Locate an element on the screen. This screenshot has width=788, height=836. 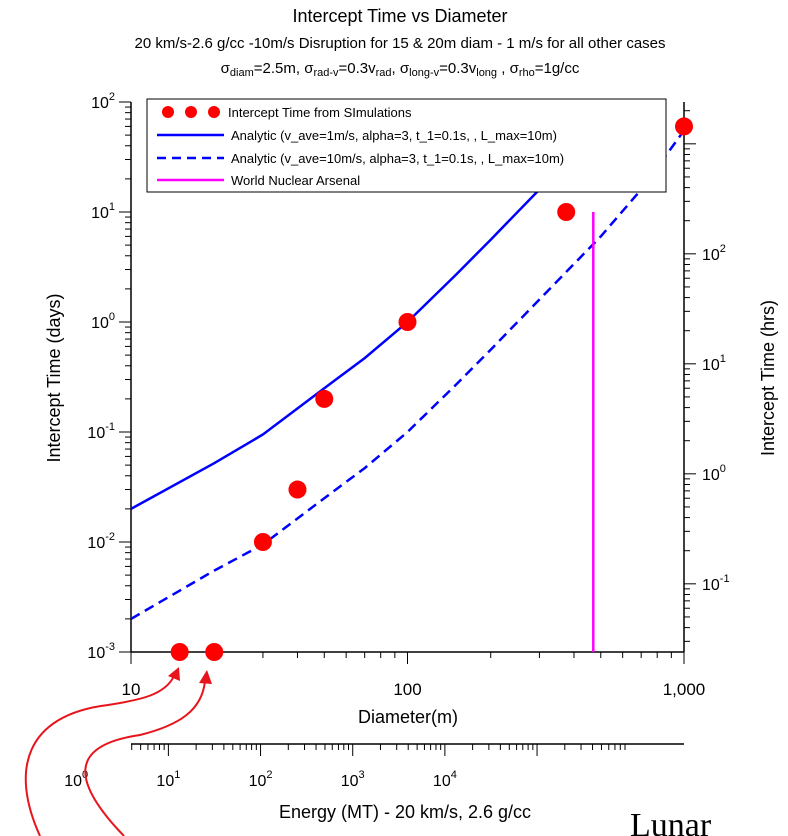
energy-tick-label: 10⁴ is located at coordinates (445, 779).